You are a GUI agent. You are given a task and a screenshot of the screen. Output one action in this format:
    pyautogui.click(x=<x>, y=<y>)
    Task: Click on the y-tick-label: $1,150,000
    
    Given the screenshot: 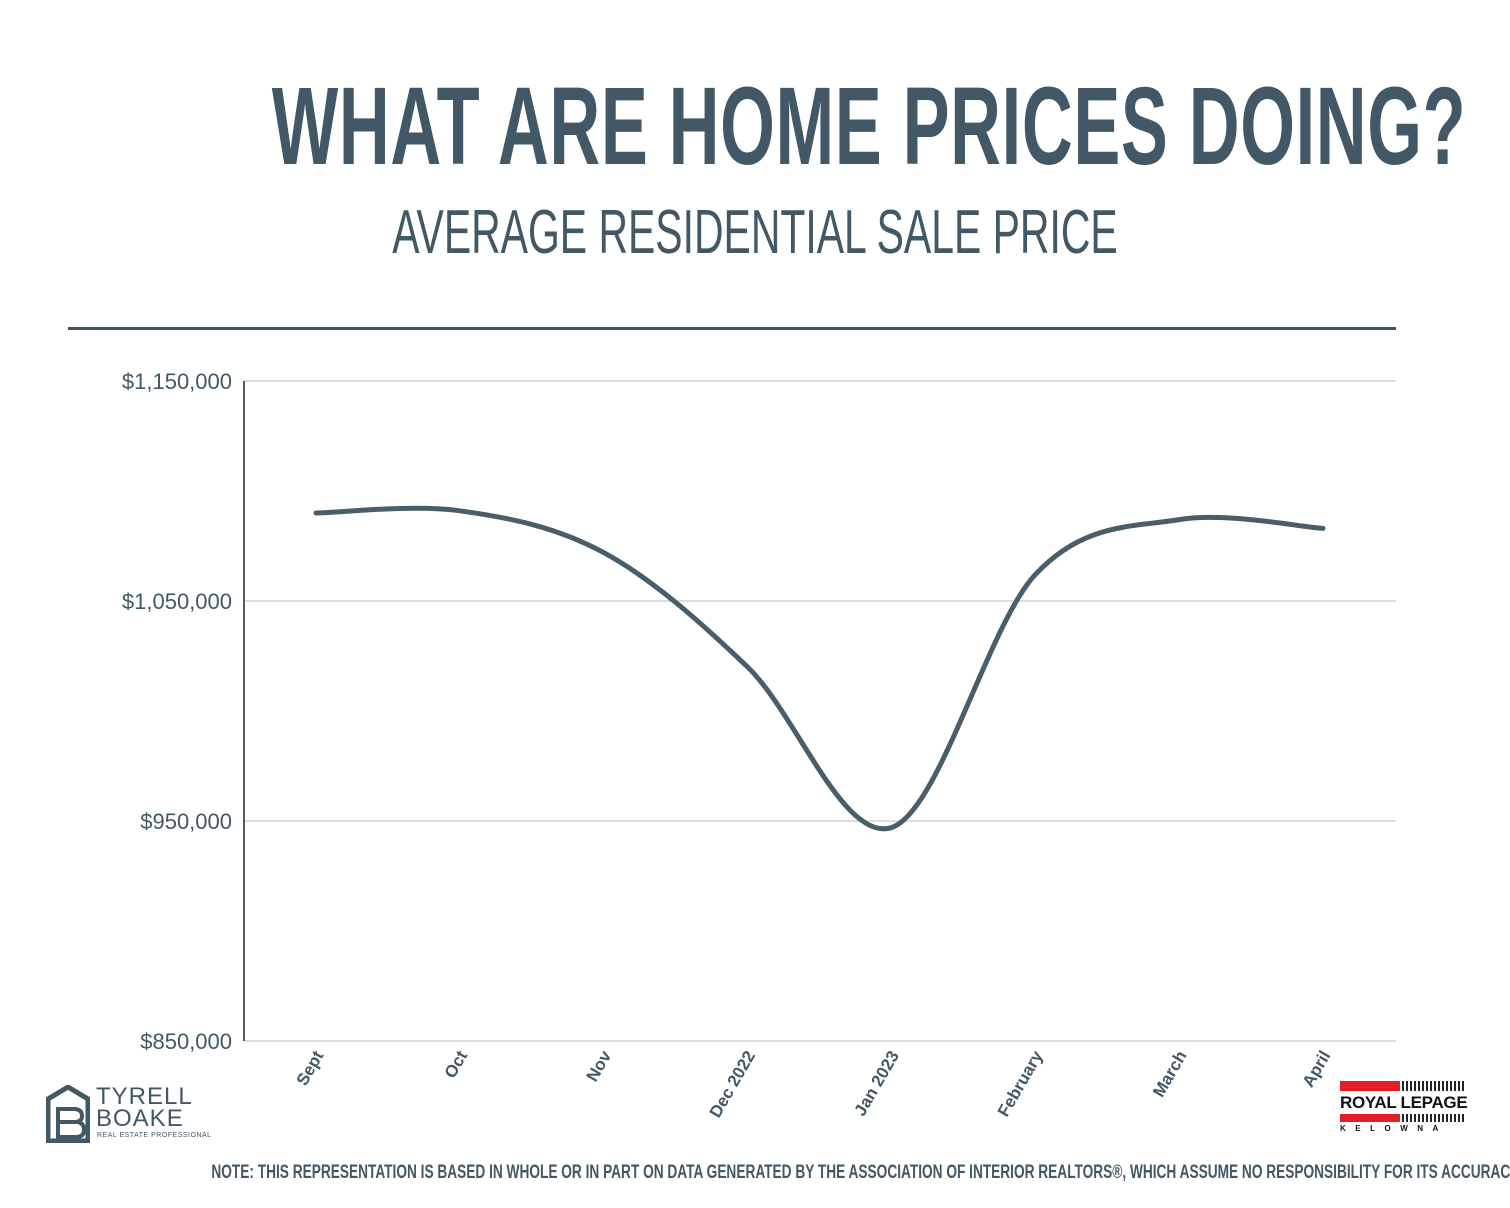 What is the action you would take?
    pyautogui.click(x=177, y=381)
    